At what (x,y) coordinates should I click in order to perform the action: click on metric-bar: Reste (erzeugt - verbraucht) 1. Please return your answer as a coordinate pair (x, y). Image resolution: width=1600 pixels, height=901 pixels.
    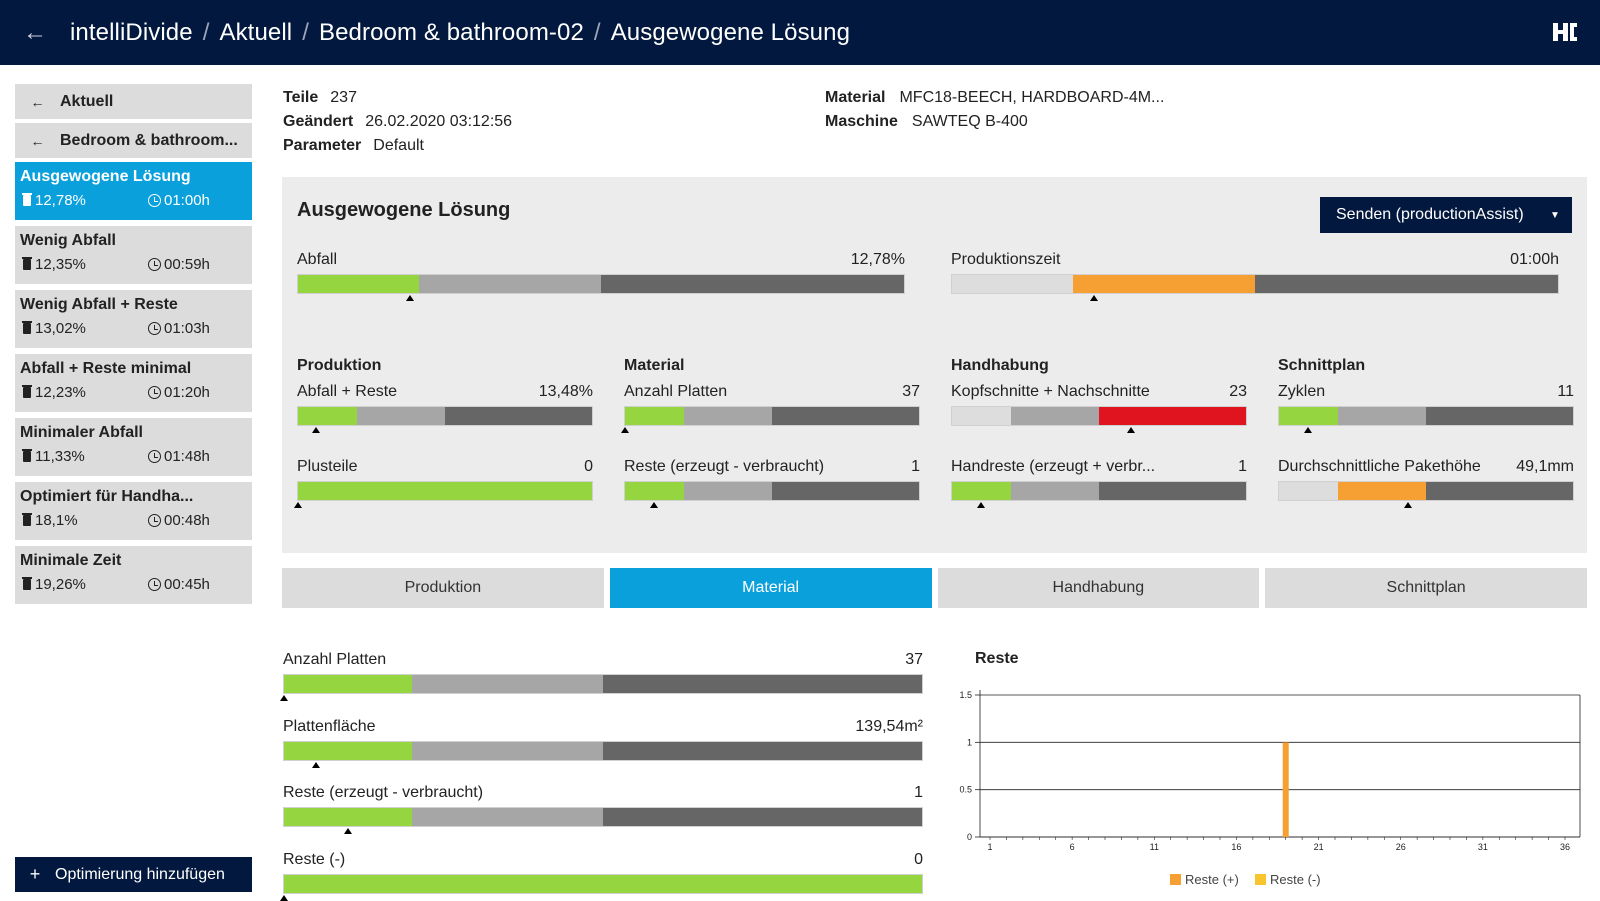
    Looking at the image, I should click on (772, 483).